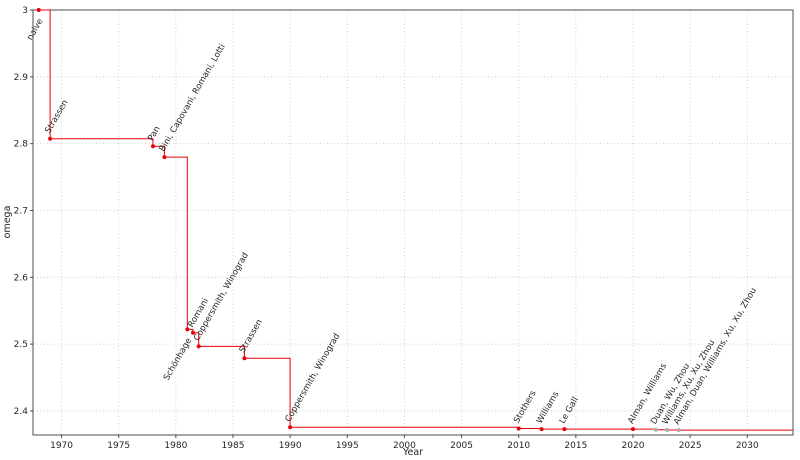 This screenshot has height=460, width=800. Describe the element at coordinates (21, 278) in the screenshot. I see `y-tick-label: 2.6` at that location.